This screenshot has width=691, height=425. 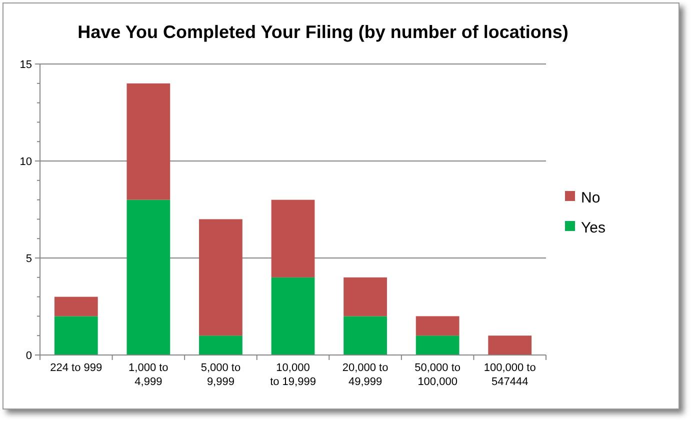 What do you see at coordinates (220, 375) in the screenshot?
I see `x-tick-label: 5,000 to 9,999` at bounding box center [220, 375].